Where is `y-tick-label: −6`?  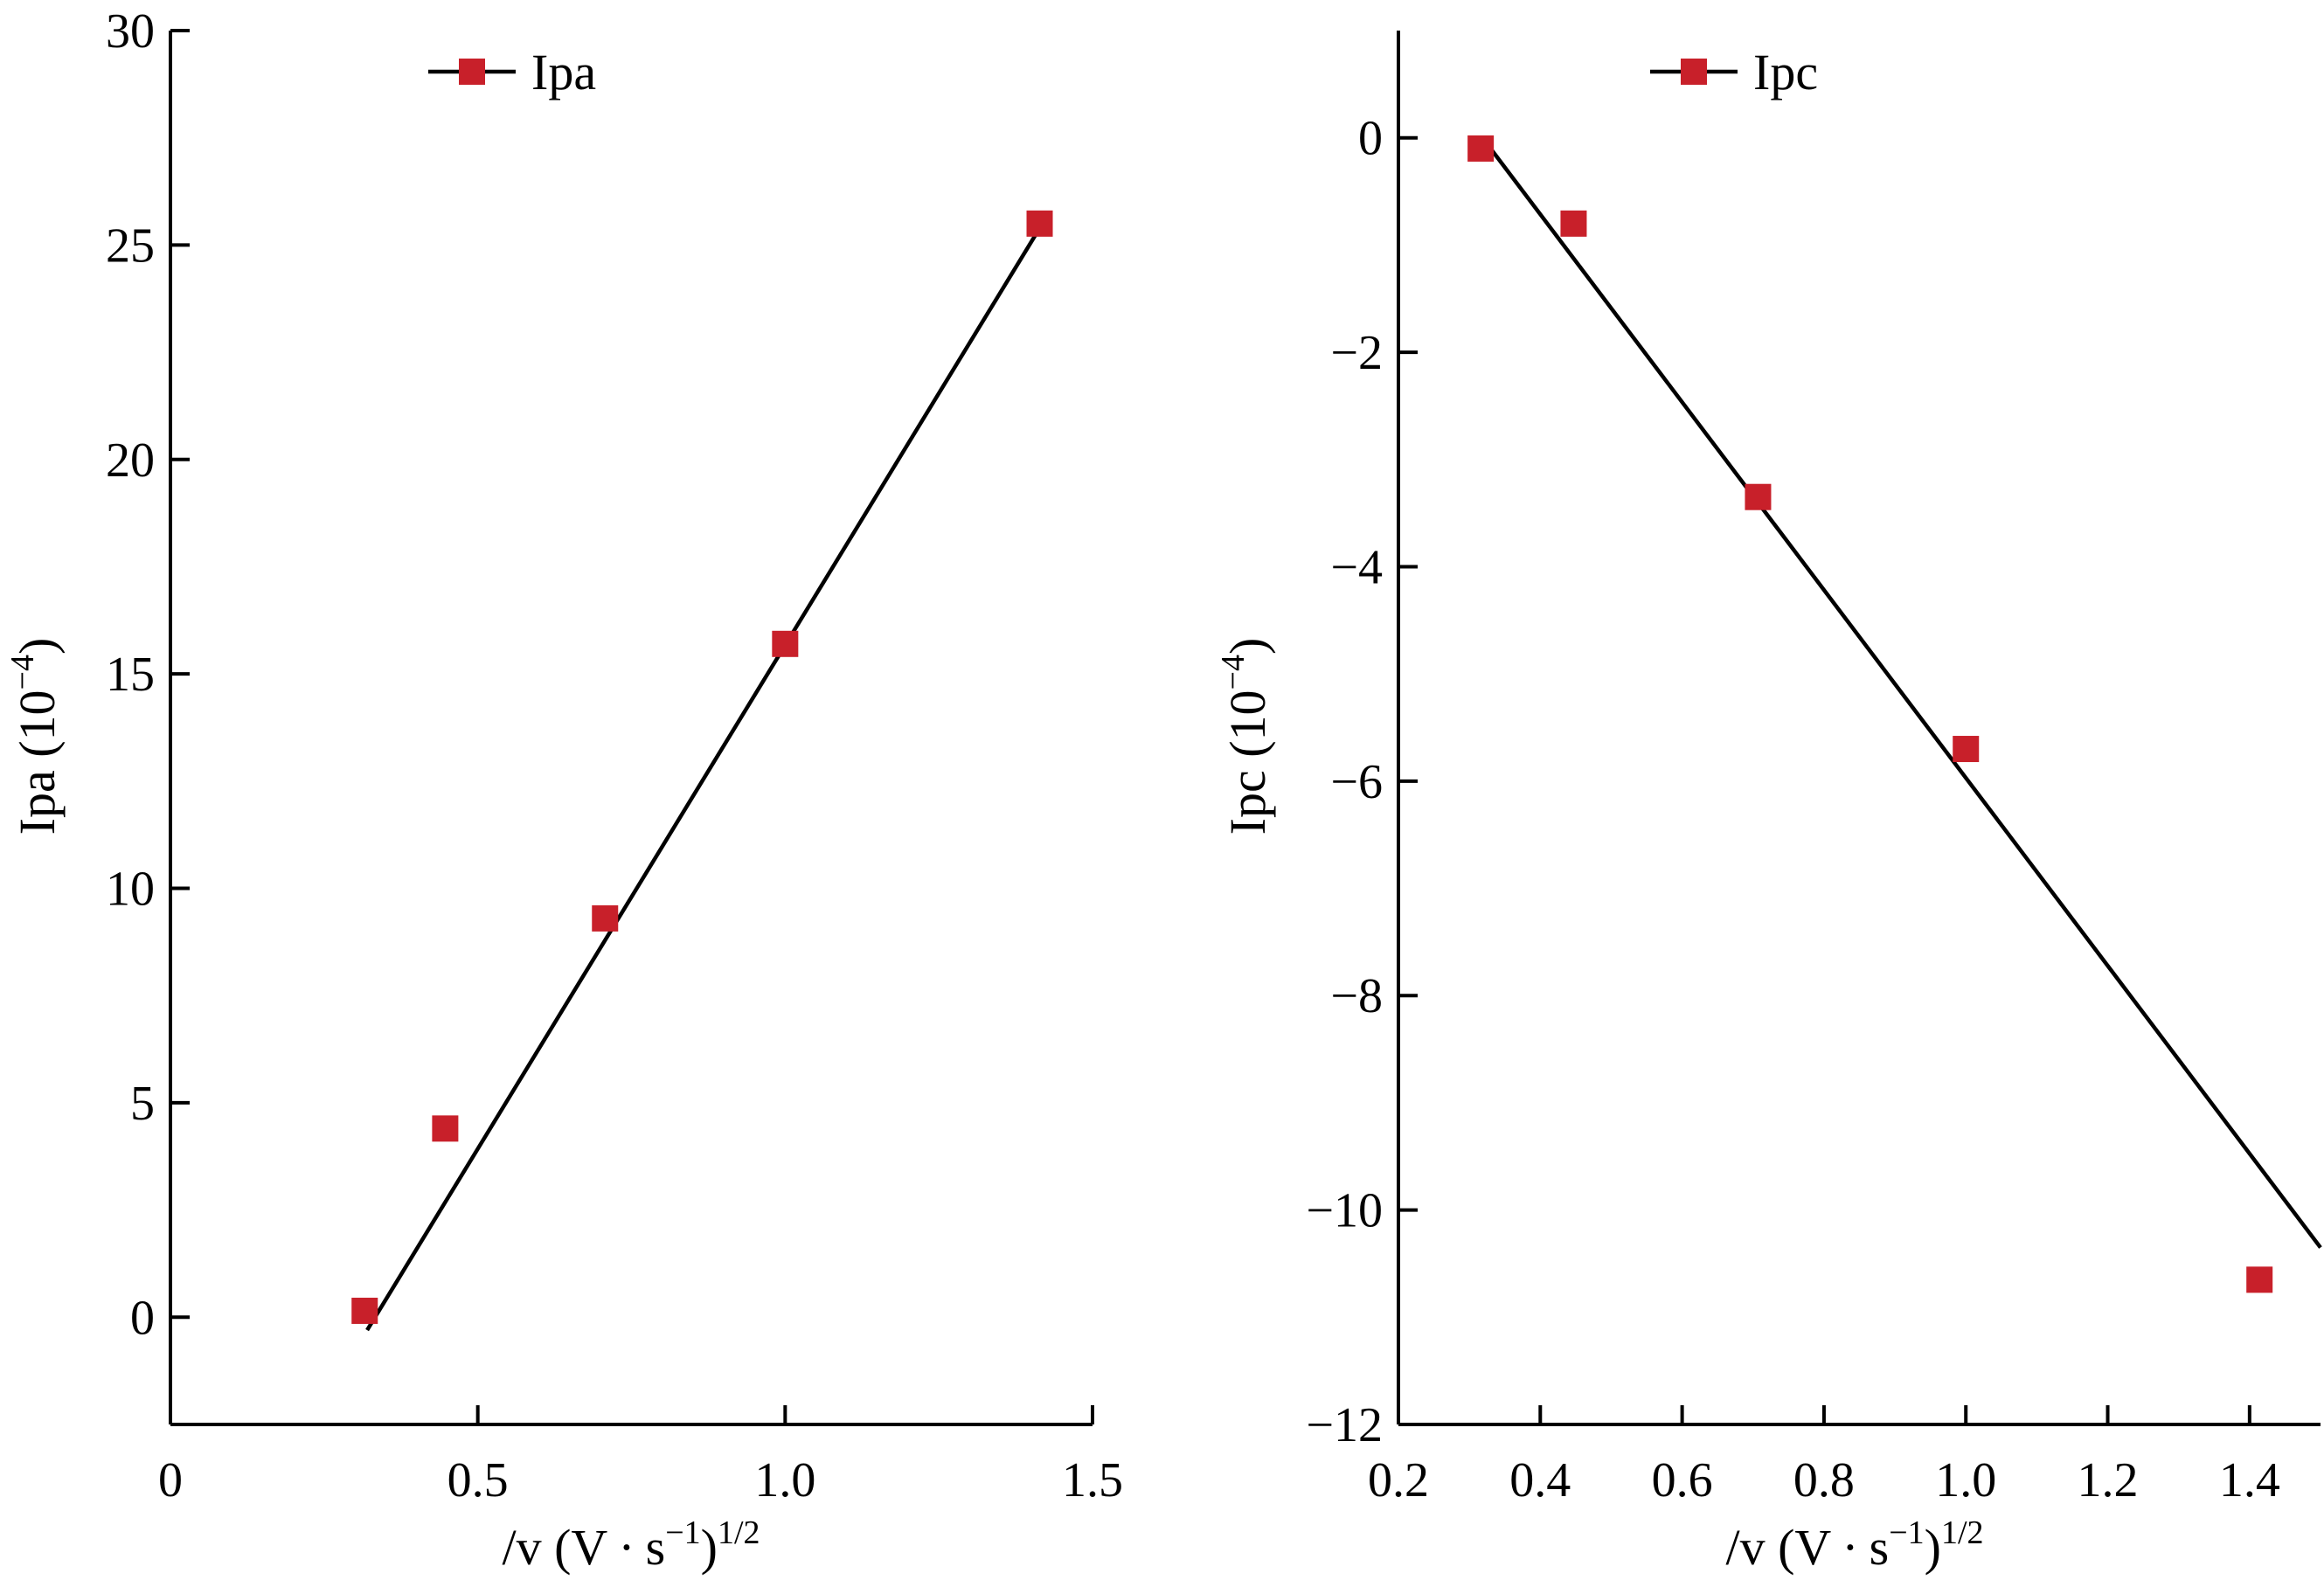 y-tick-label: −6 is located at coordinates (1356, 782).